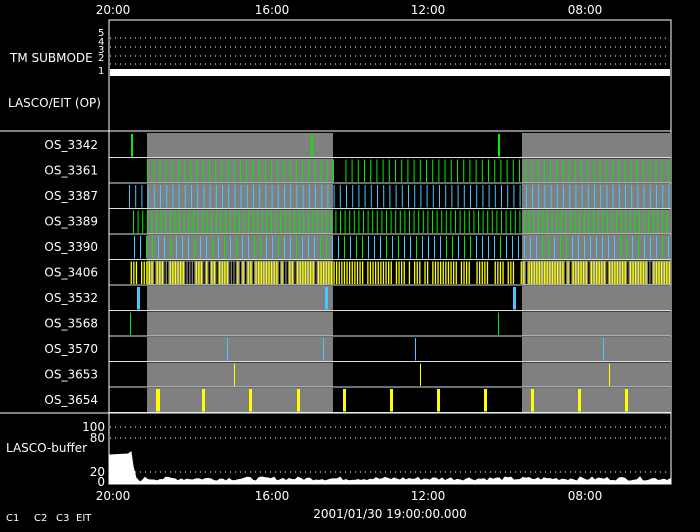 The width and height of the screenshot is (700, 532). I want to click on lasco-eit-label: LASCO/EIT (OP), so click(54, 103).